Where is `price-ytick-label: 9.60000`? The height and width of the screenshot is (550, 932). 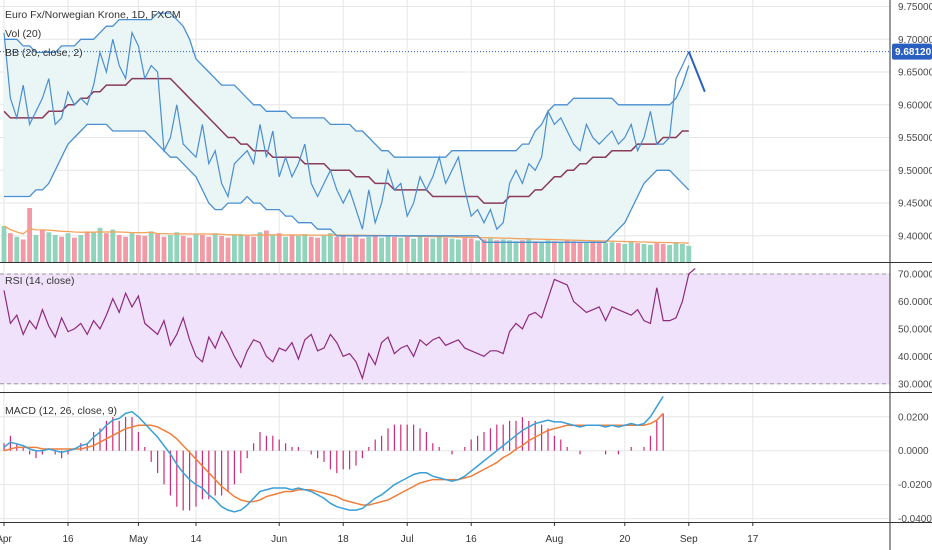
price-ytick-label: 9.60000 is located at coordinates (915, 105).